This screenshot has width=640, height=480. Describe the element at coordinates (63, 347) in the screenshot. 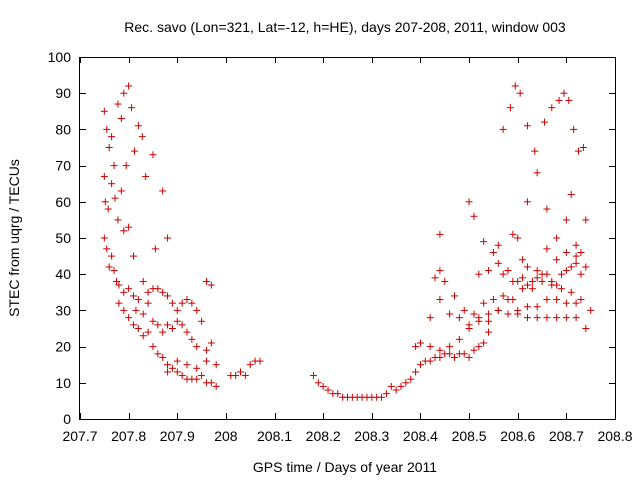

I see `y-tick-label: 20` at that location.